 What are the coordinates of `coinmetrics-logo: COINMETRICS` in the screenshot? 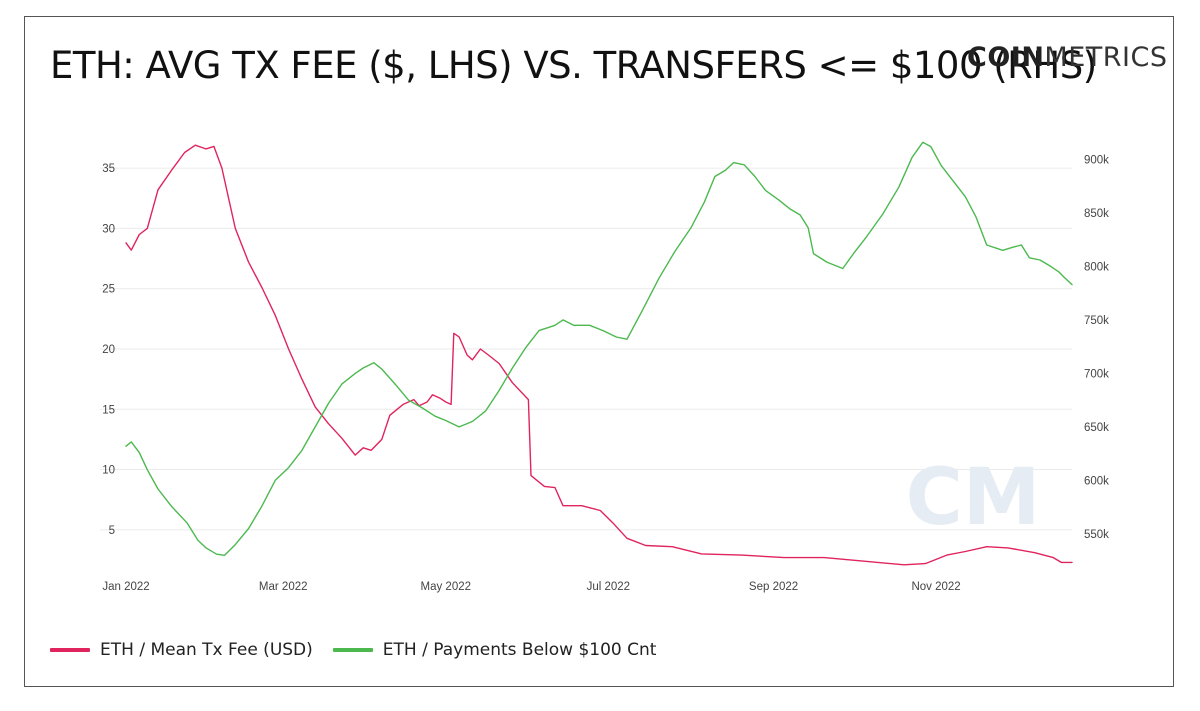 It's located at (1067, 57).